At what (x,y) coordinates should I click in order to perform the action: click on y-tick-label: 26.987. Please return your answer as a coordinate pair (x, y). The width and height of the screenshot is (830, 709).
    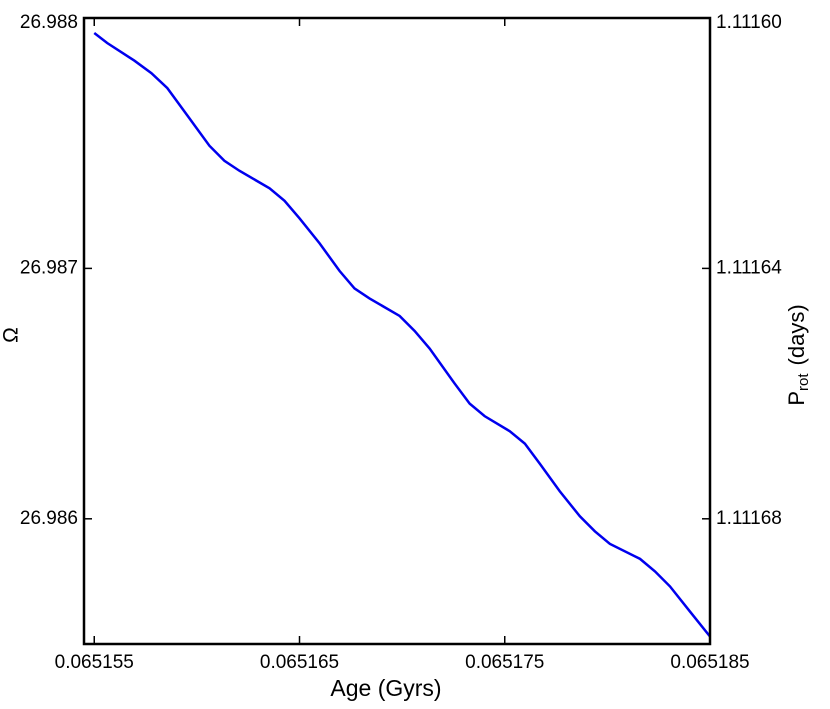
    Looking at the image, I should click on (49, 267).